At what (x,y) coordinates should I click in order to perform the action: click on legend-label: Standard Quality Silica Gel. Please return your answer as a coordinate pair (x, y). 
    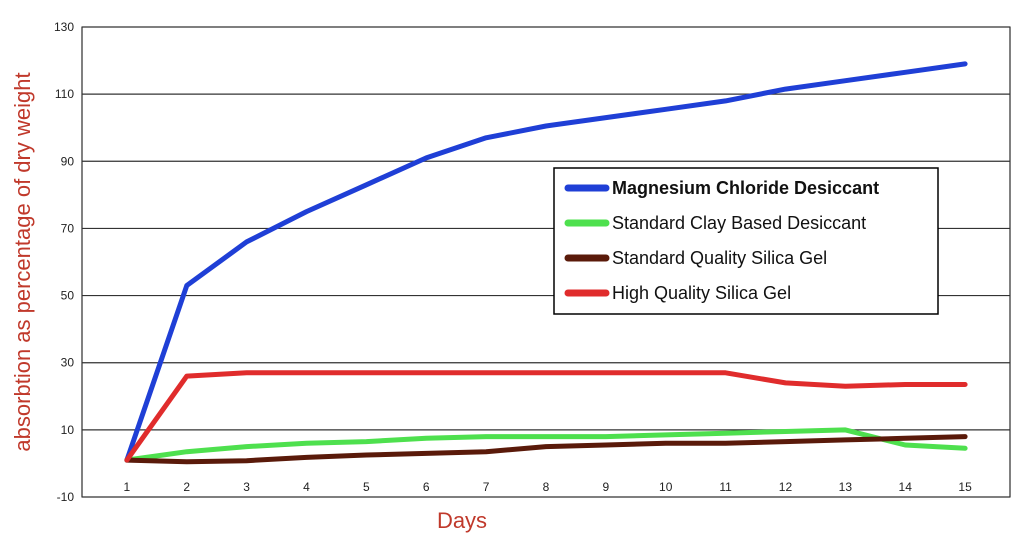
    Looking at the image, I should click on (719, 258).